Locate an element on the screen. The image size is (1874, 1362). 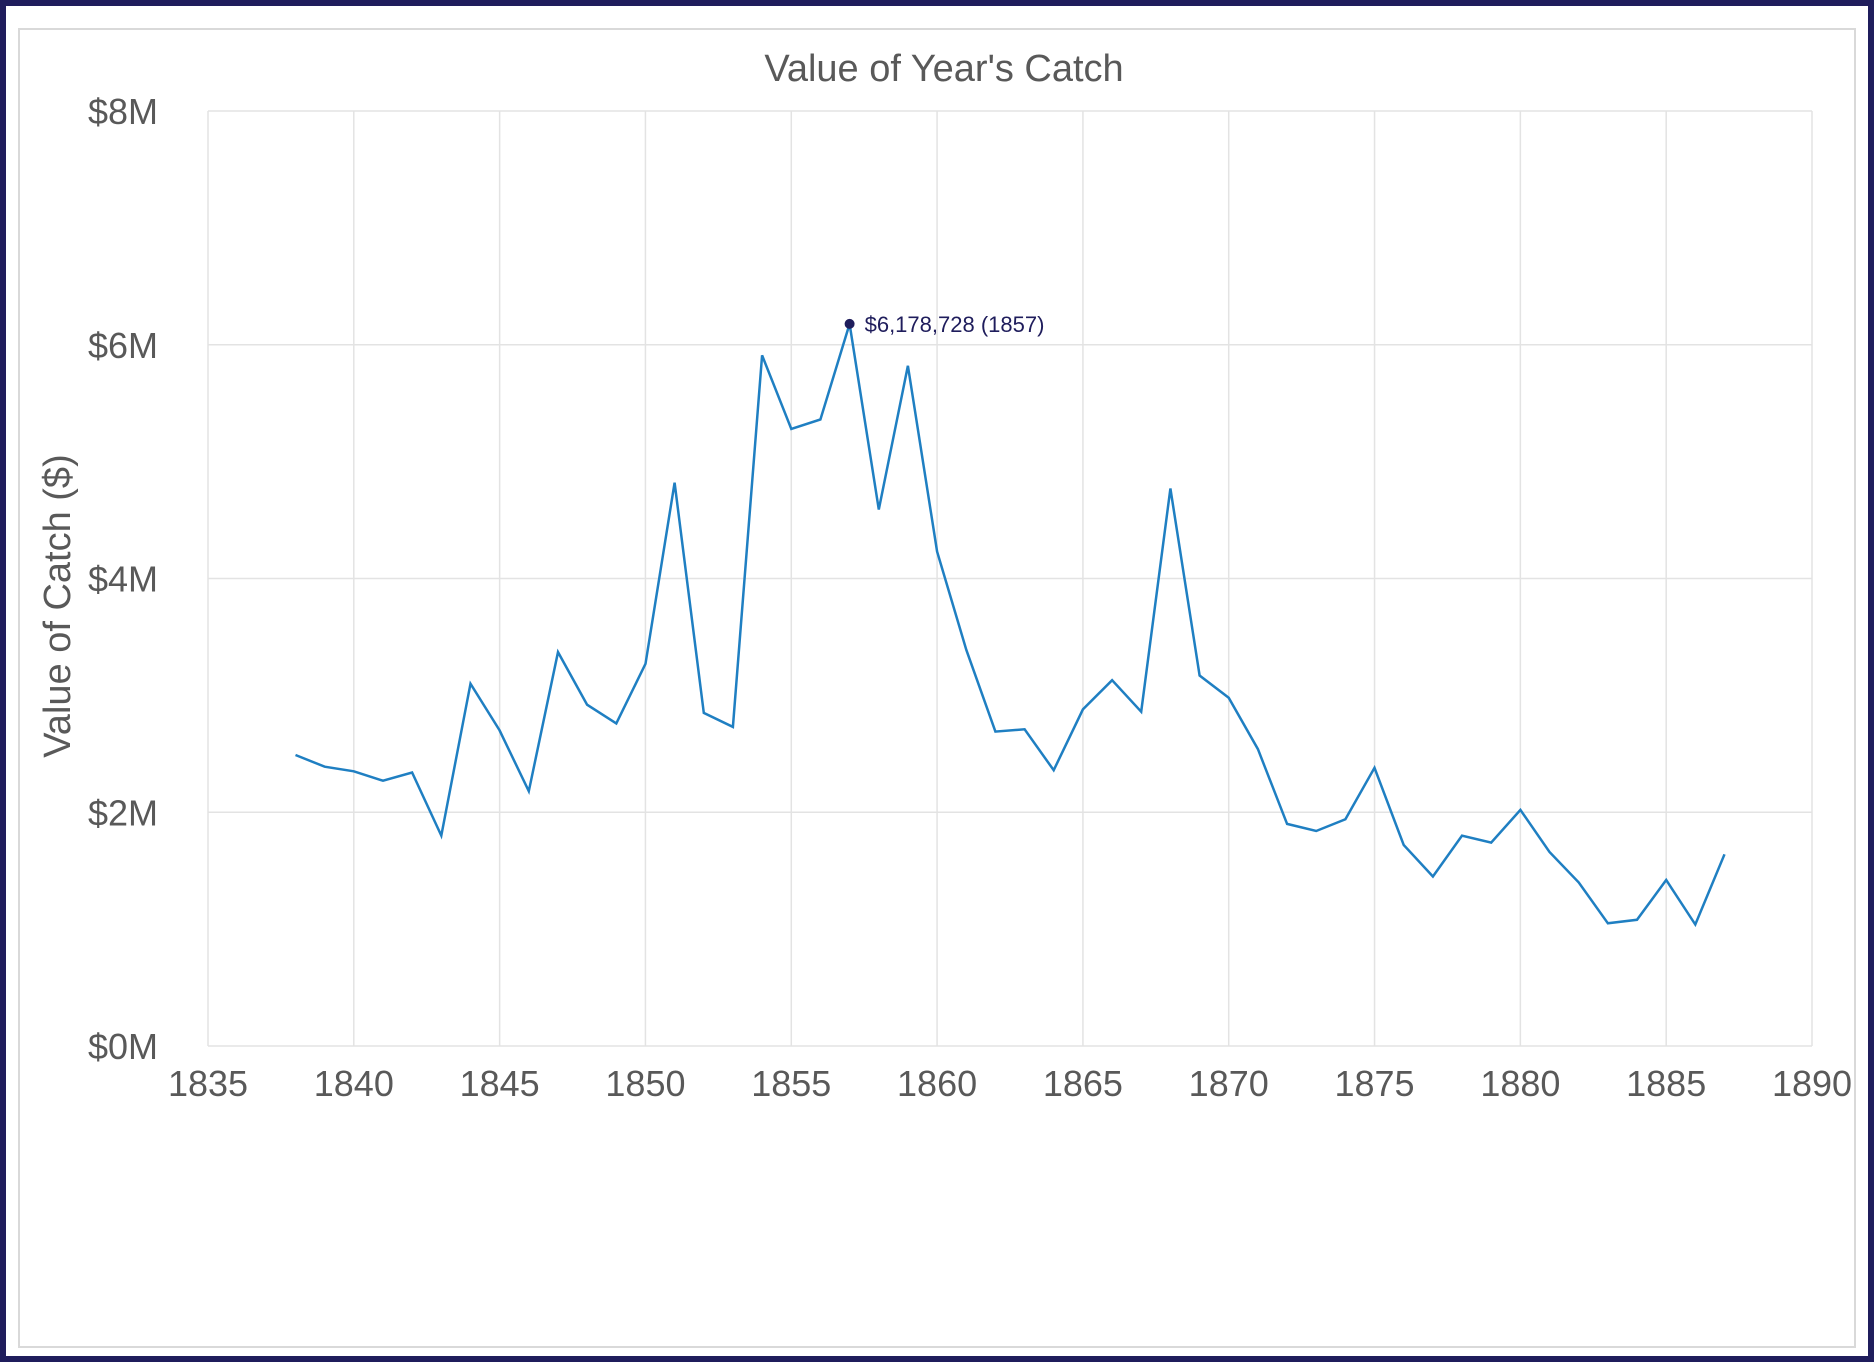
peak-annotation: $6,178,728 (1857) is located at coordinates (955, 324).